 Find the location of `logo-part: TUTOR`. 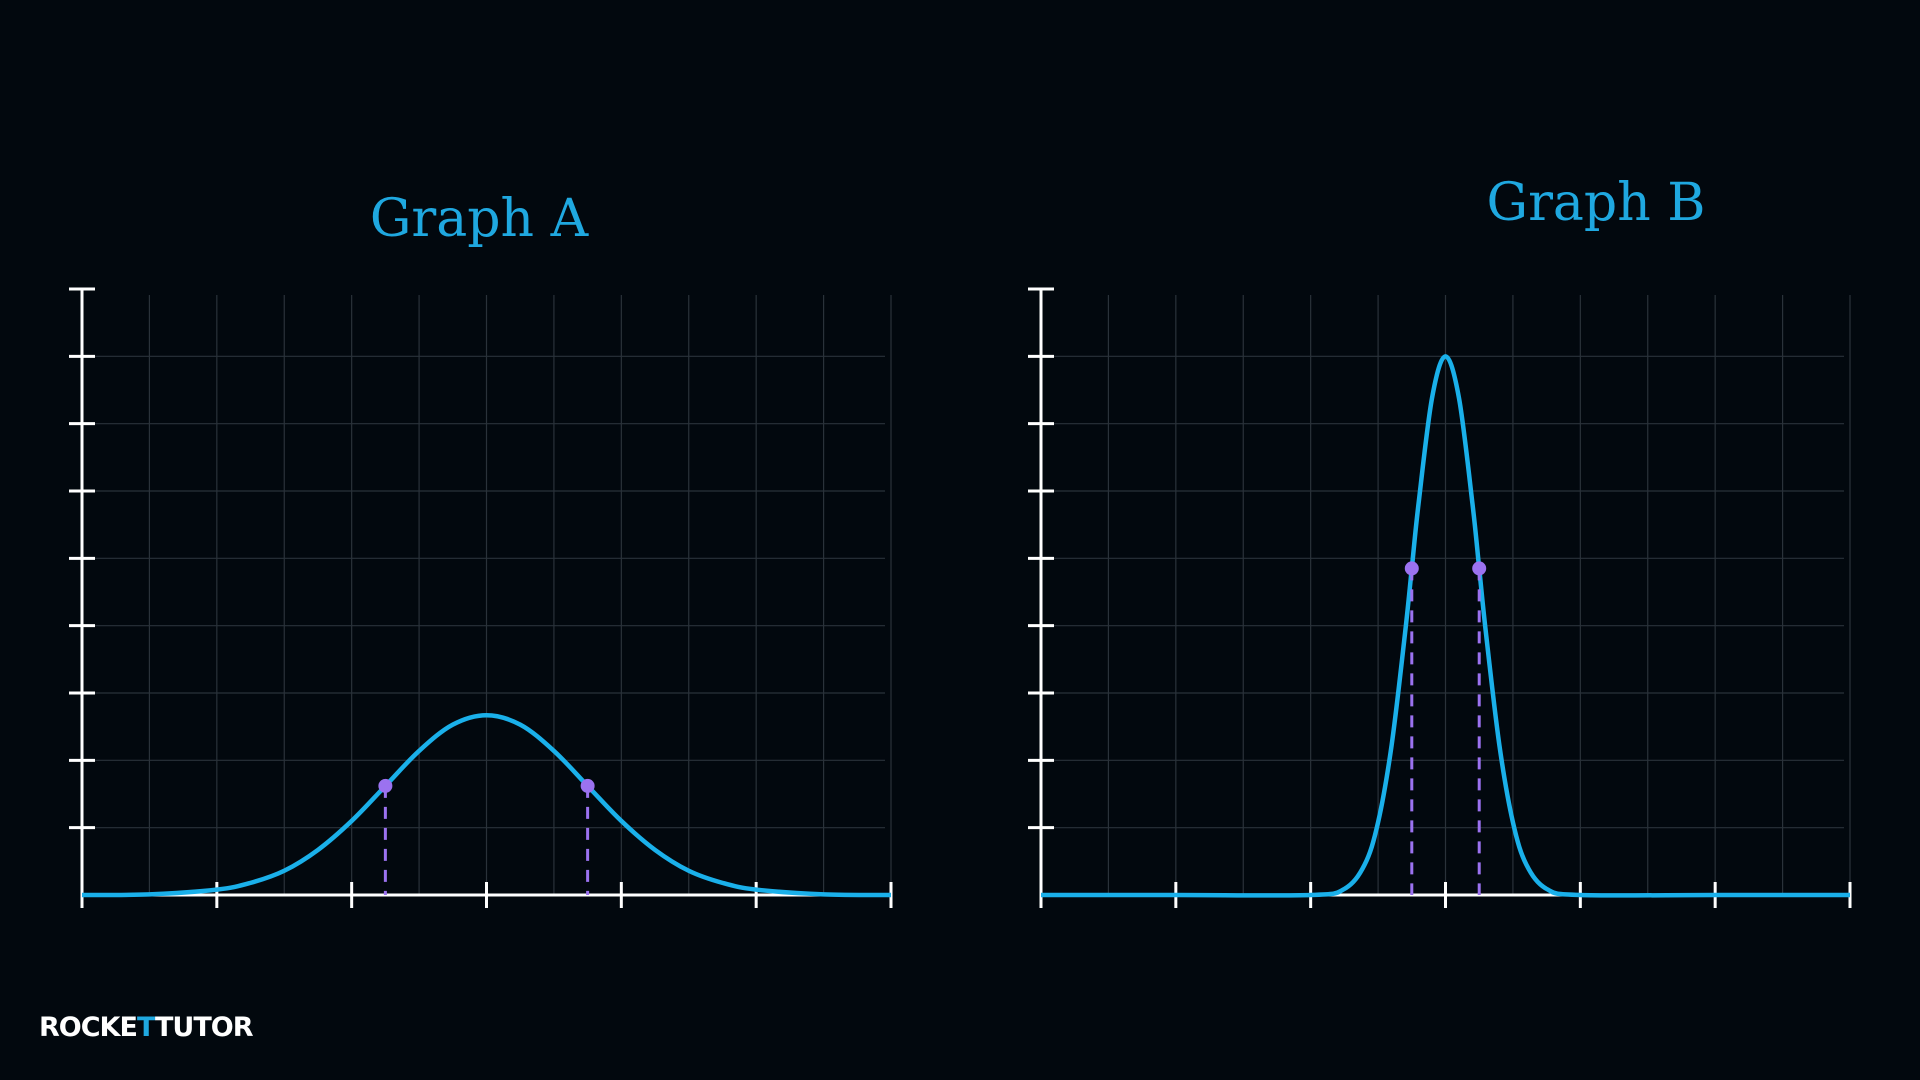

logo-part: TUTOR is located at coordinates (204, 1027).